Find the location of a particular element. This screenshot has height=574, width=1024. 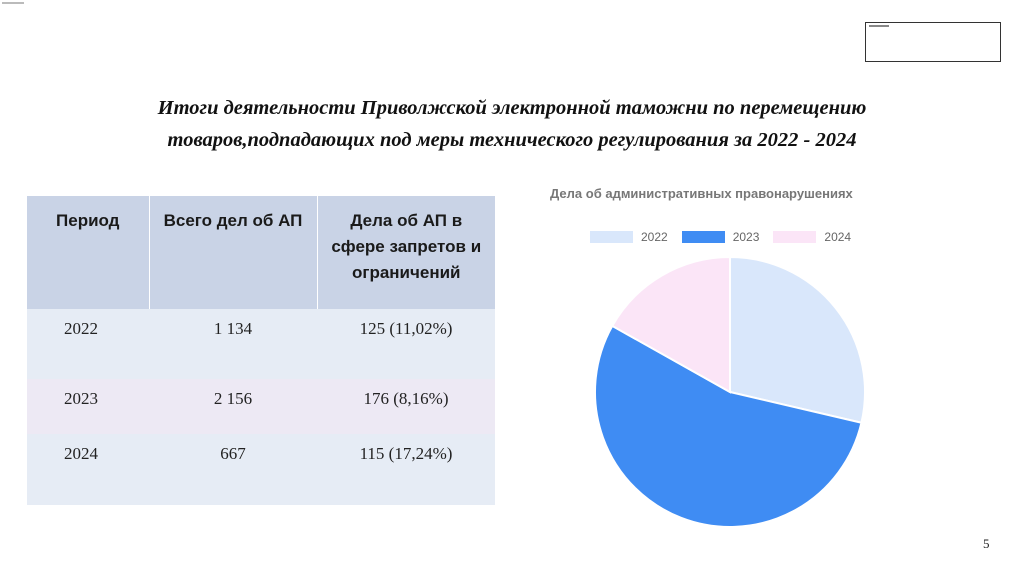

corner-mark is located at coordinates (13, 3).